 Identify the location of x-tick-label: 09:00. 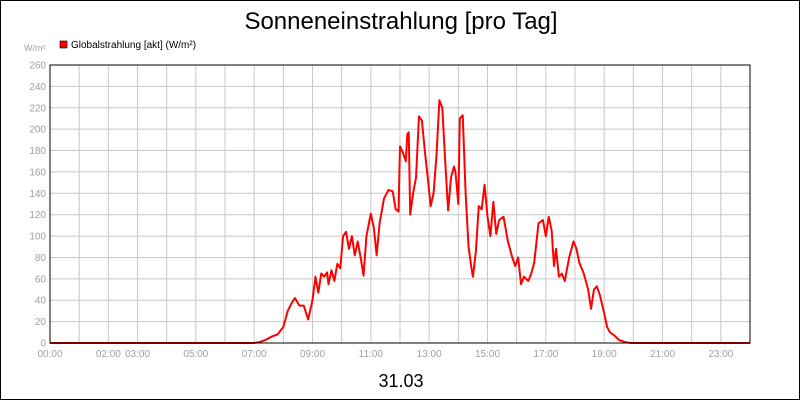
(312, 354).